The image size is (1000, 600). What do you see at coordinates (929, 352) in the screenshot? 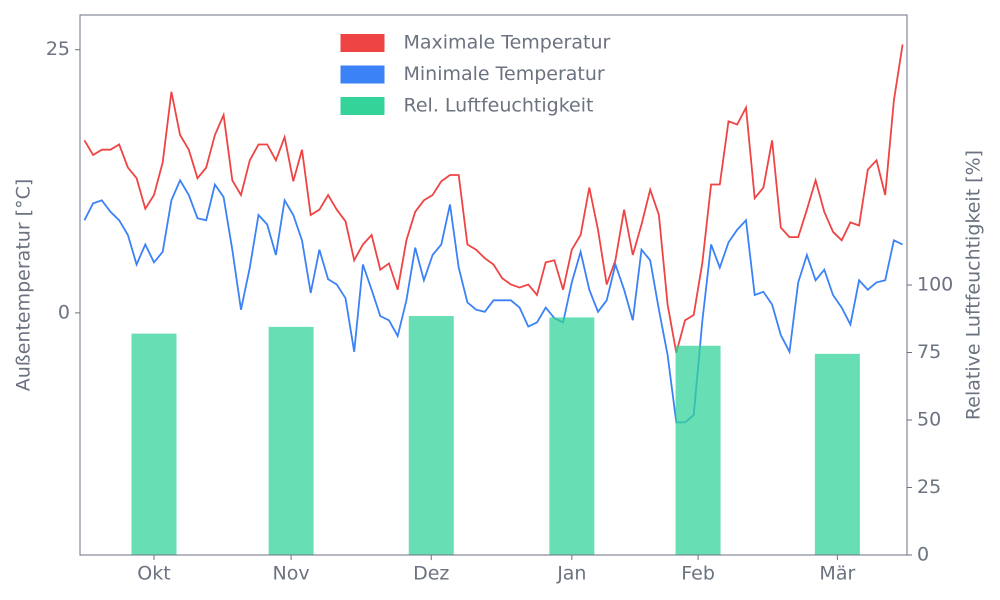
I see `y2-tick-label: 75` at bounding box center [929, 352].